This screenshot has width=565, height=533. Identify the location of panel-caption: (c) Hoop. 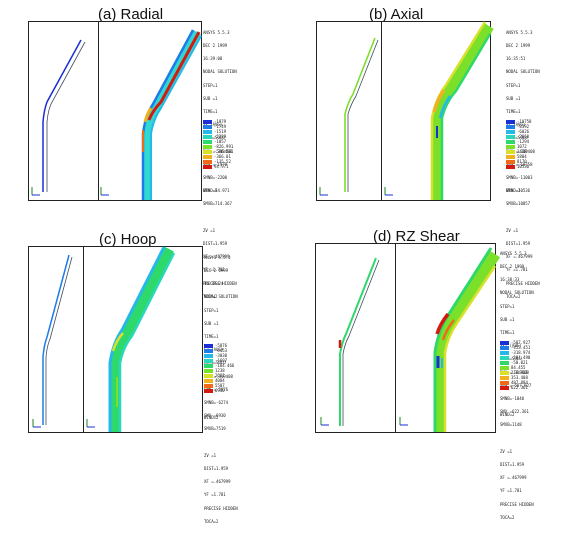
(128, 239).